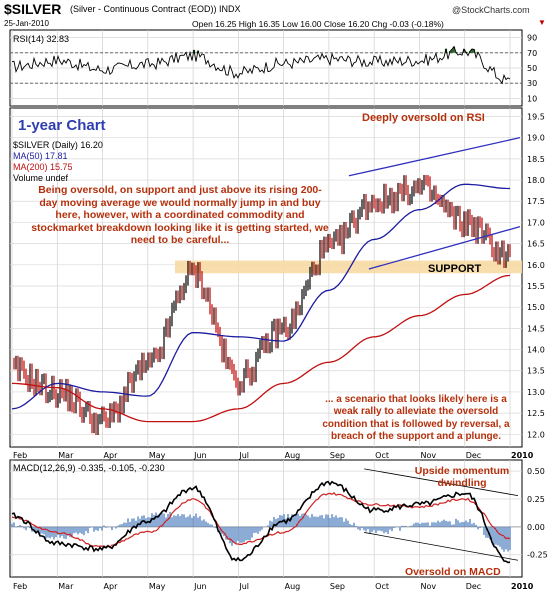  I want to click on price-ytick-label: 12.5, so click(536, 413).